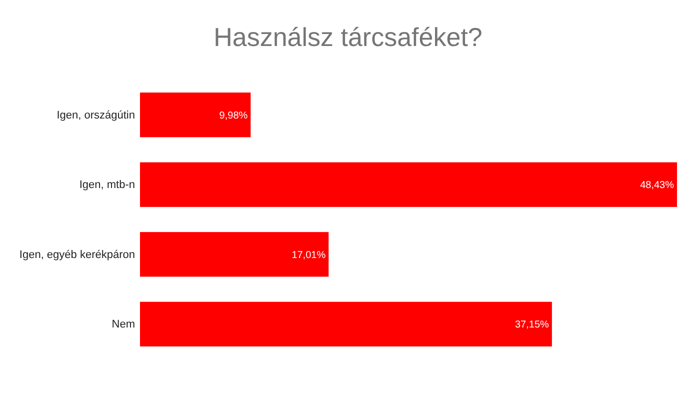 The height and width of the screenshot is (397, 696). Describe the element at coordinates (348, 37) in the screenshot. I see `chart-title: Használsz tárcsaféket?` at that location.